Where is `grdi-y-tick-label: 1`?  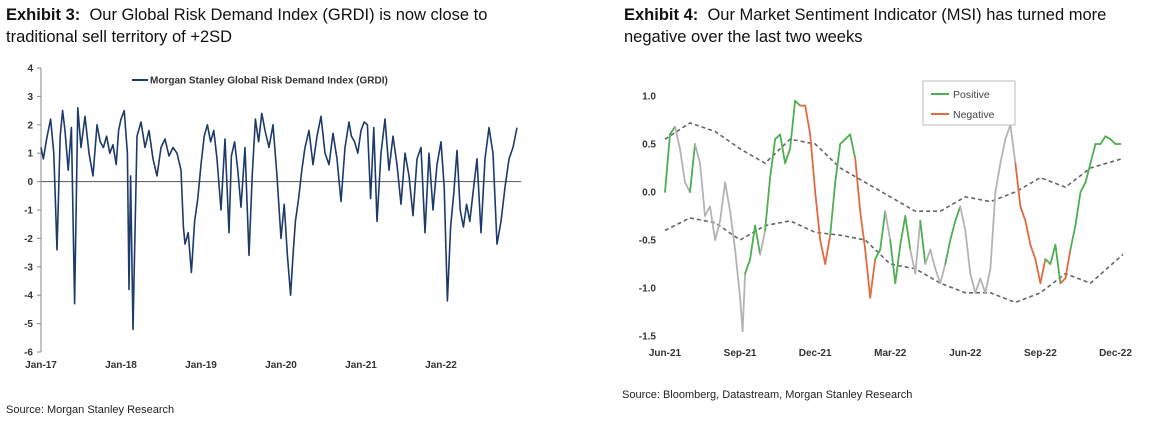
grdi-y-tick-label: 1 is located at coordinates (30, 154).